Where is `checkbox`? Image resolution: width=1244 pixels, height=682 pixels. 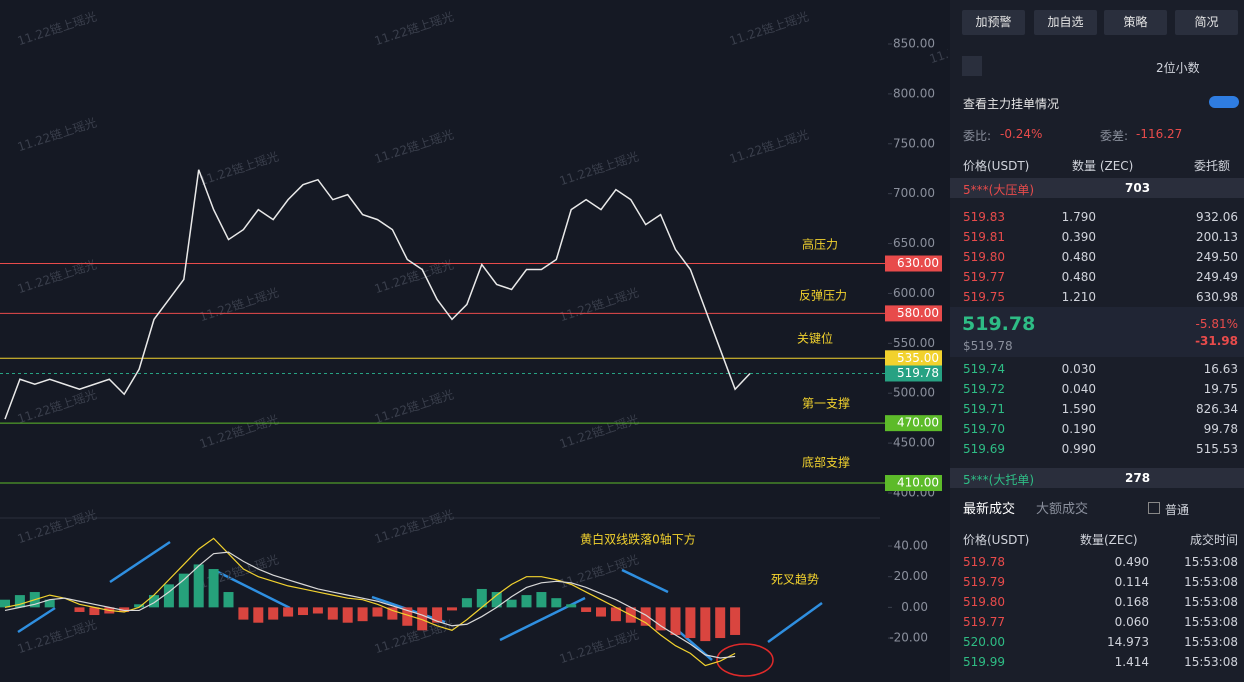 checkbox is located at coordinates (1154, 508).